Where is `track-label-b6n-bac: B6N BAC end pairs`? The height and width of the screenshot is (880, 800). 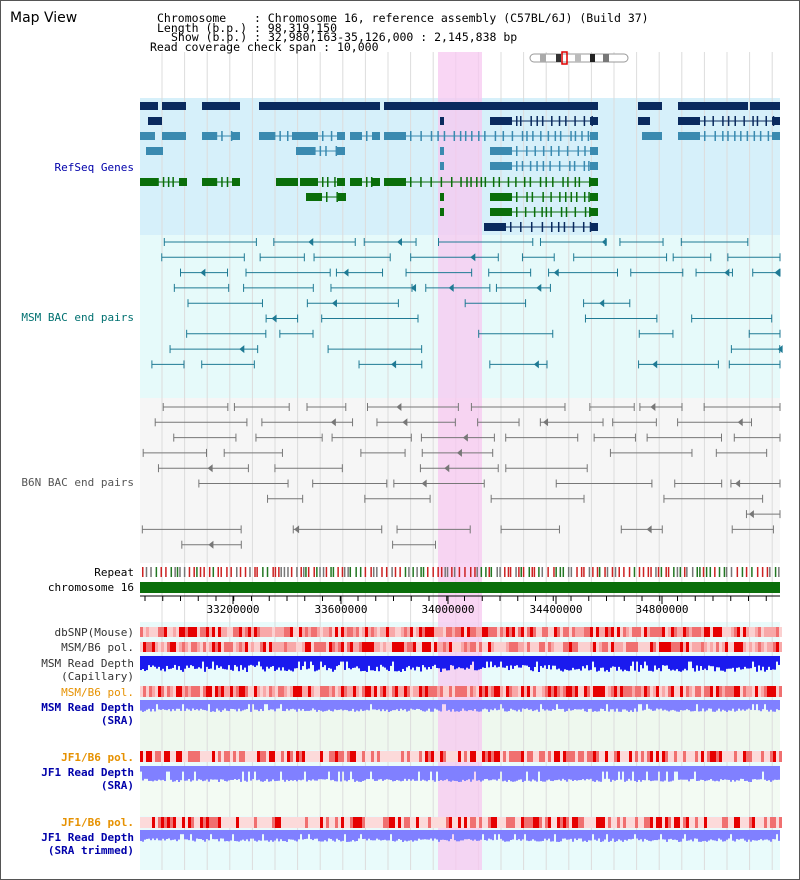 track-label-b6n-bac: B6N BAC end pairs is located at coordinates (77, 482).